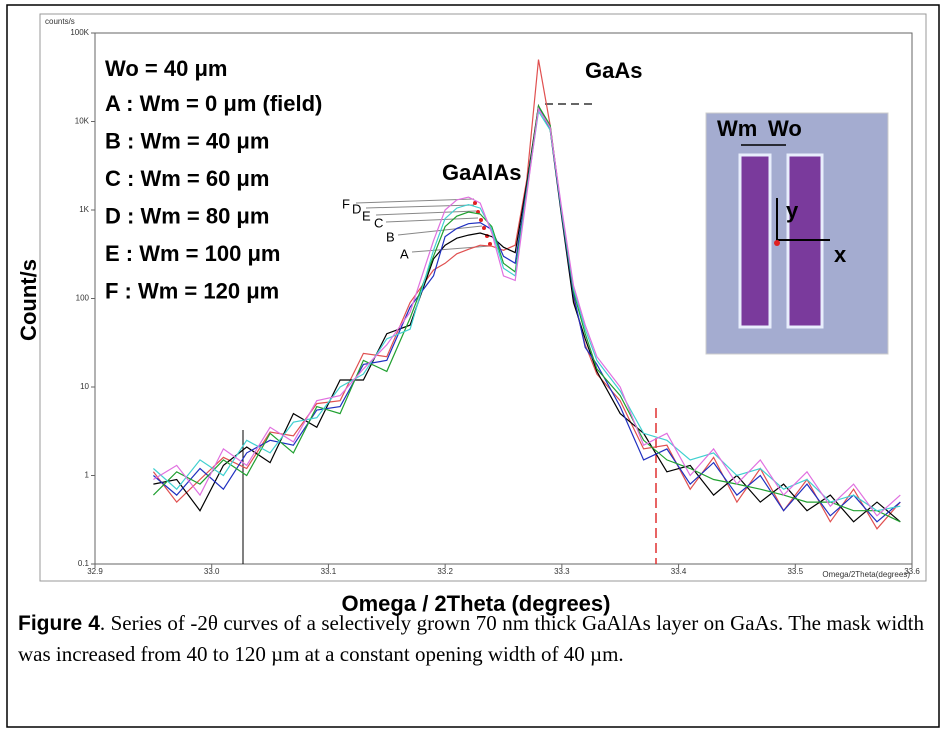  I want to click on inset-label: Wo, so click(785, 128).